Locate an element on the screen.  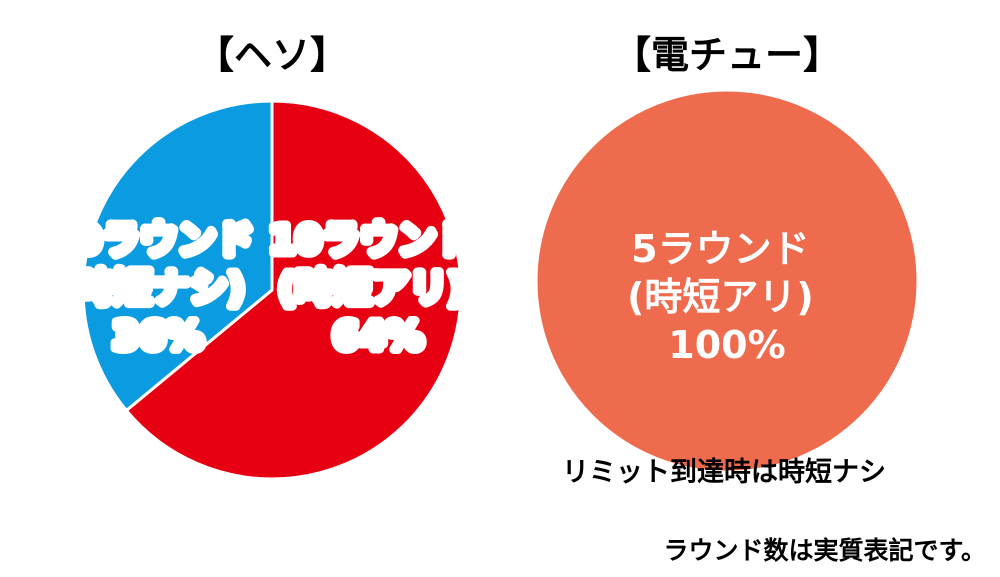
heso-slice-jitan-nashi-label: 10ラウンド (時短ナシ) 36% is located at coordinates (158, 288).